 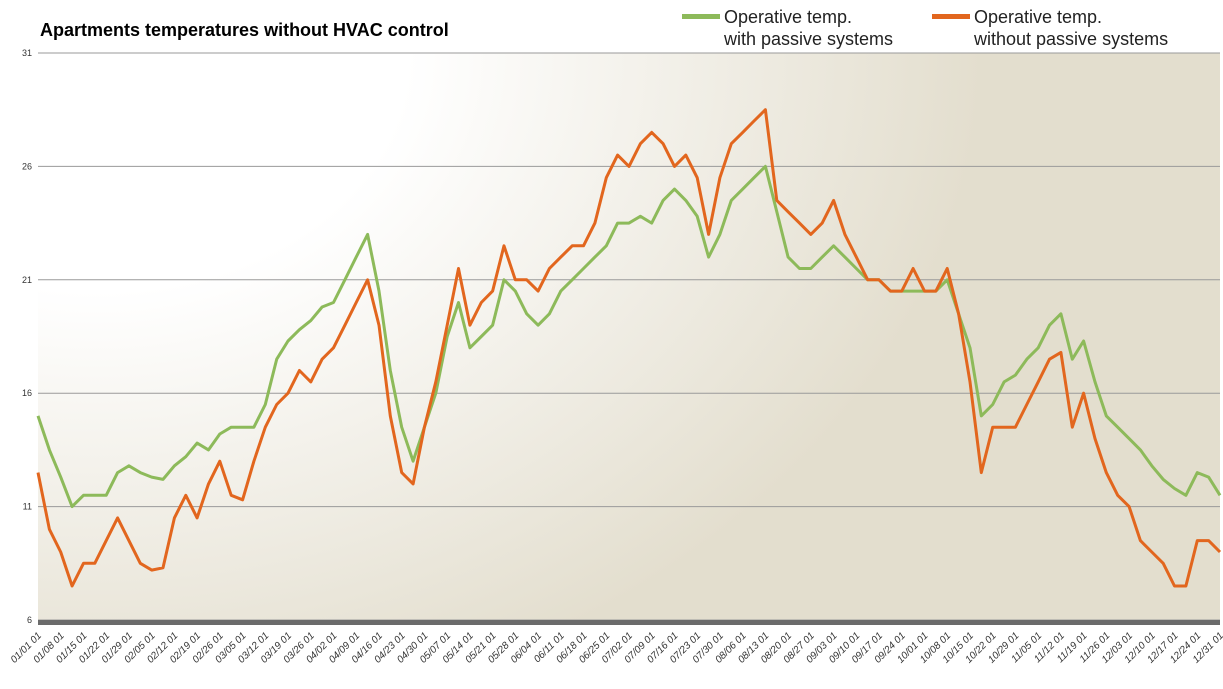 I want to click on y-tick-label: 11, so click(x=27, y=507).